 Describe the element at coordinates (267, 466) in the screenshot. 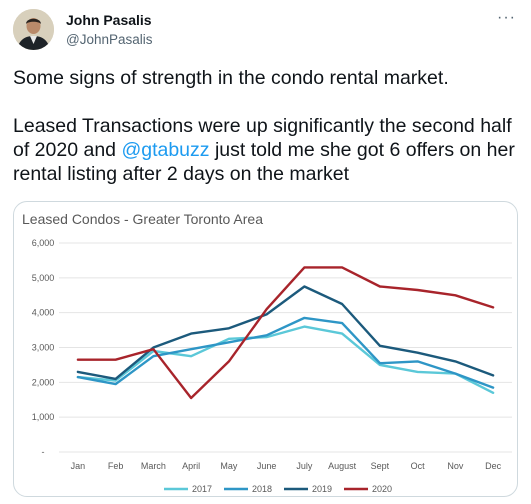

I see `x-tick-label: June` at that location.